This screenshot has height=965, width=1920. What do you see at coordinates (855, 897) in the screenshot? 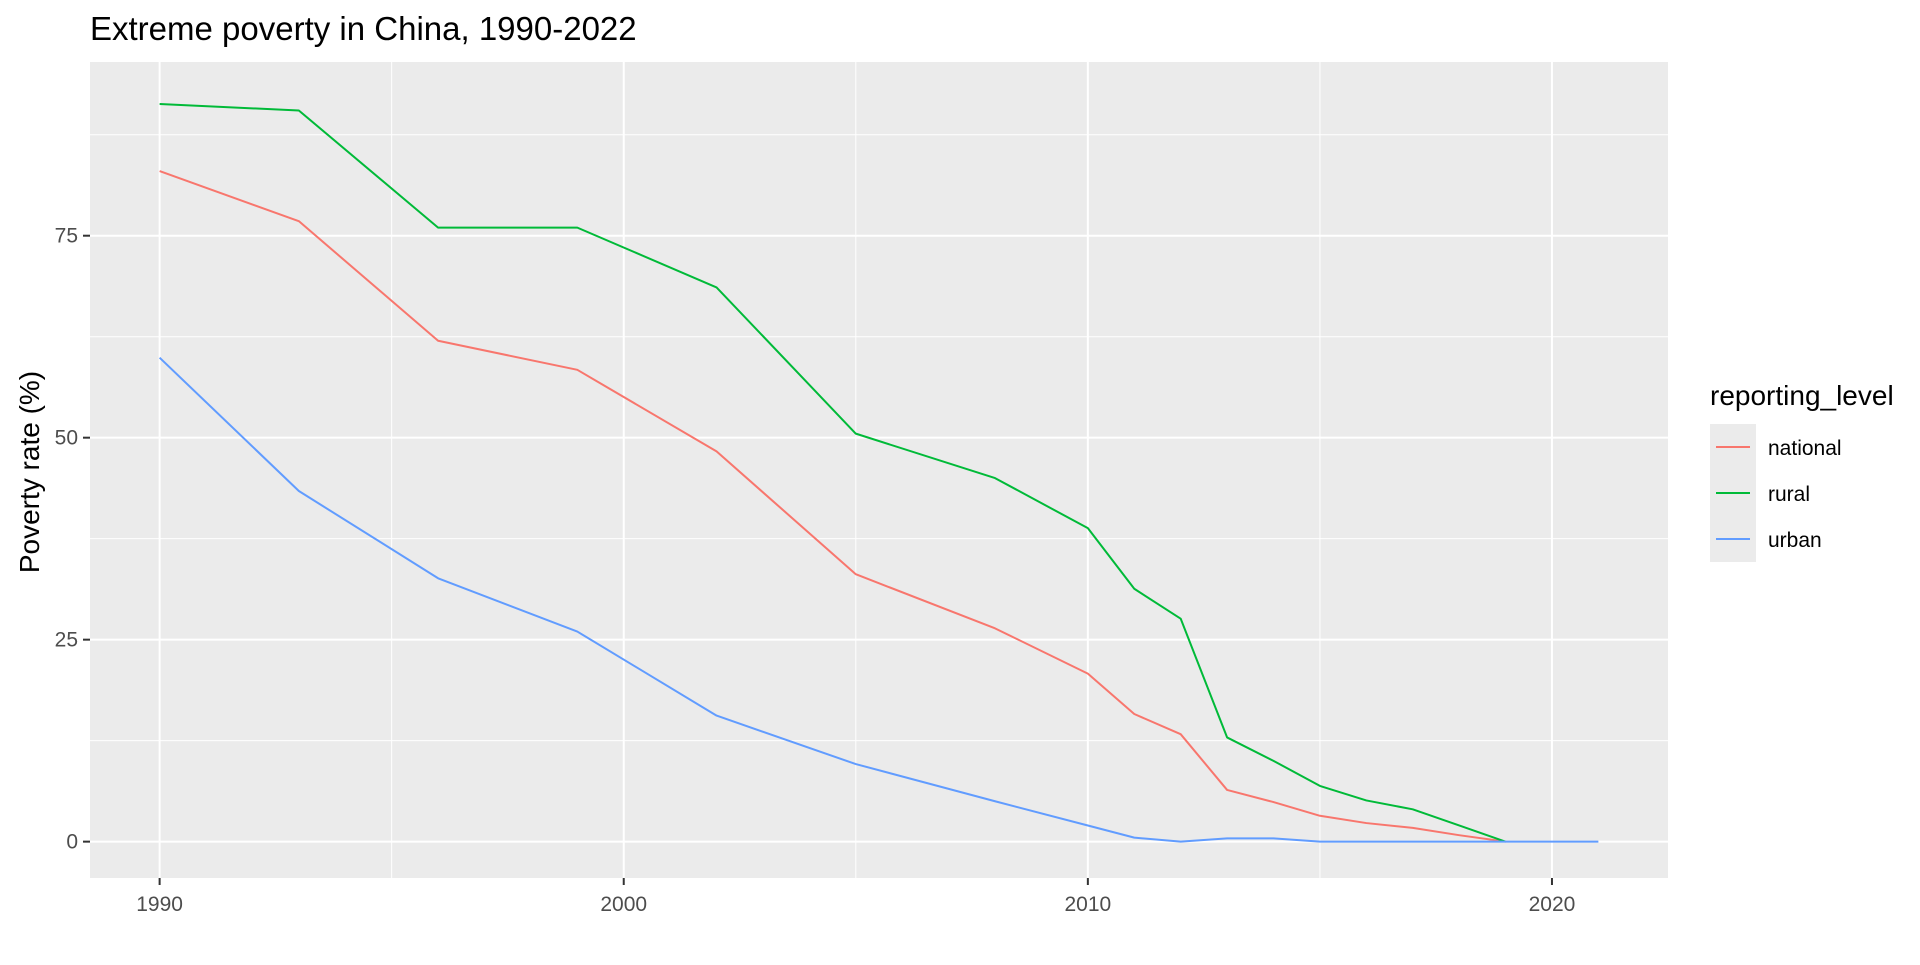
I see `x-axis: 1990 2000 2010 2020` at bounding box center [855, 897].